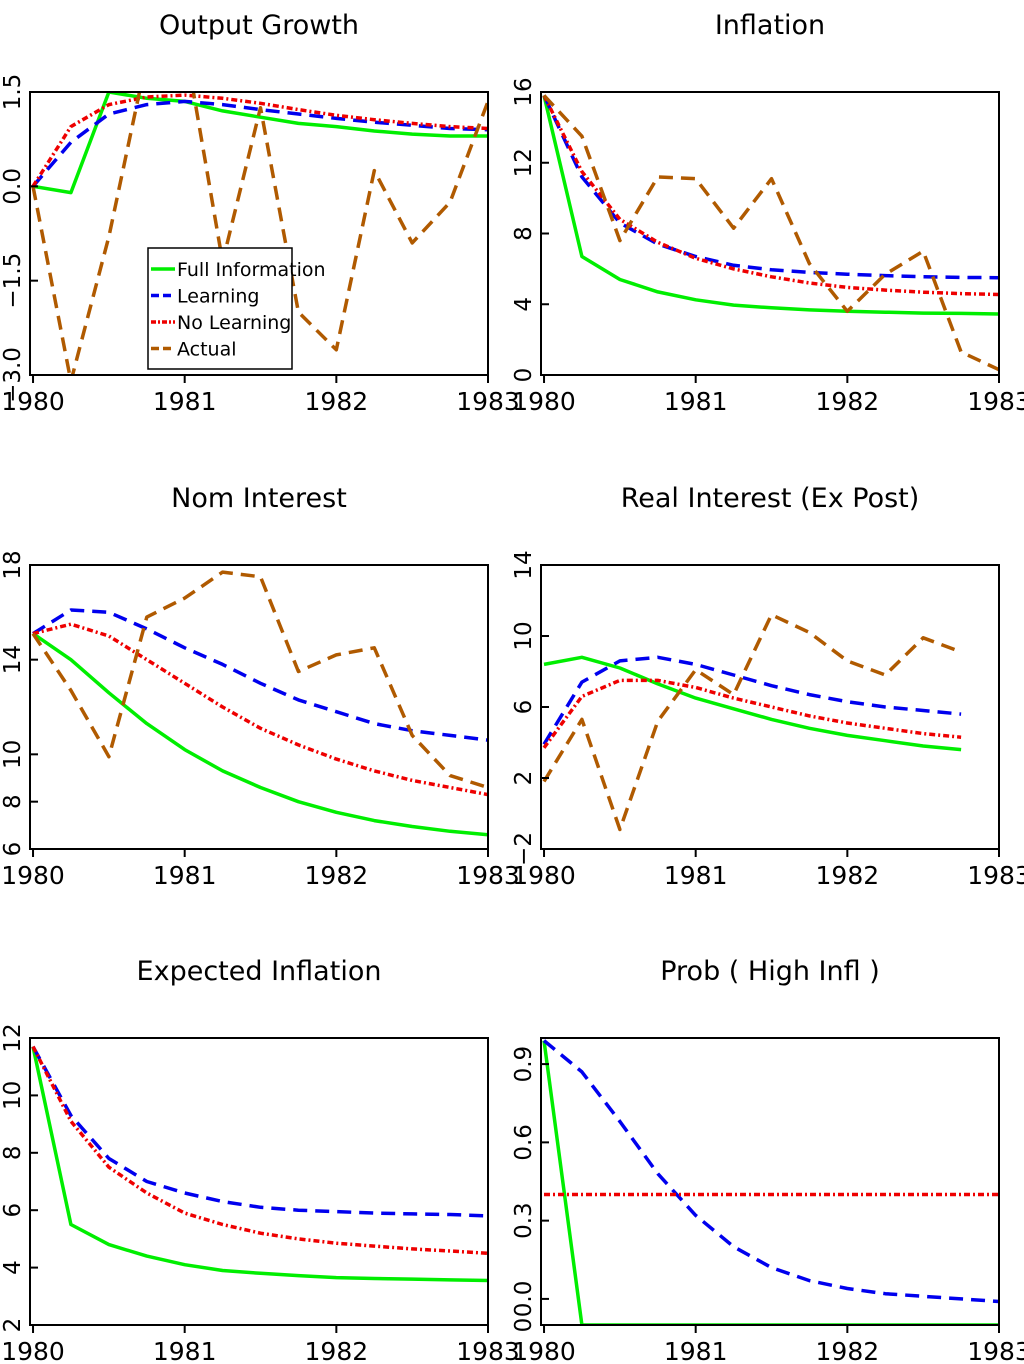 The width and height of the screenshot is (1024, 1364). Describe the element at coordinates (259, 25) in the screenshot. I see `panel-title: Output Growth` at that location.